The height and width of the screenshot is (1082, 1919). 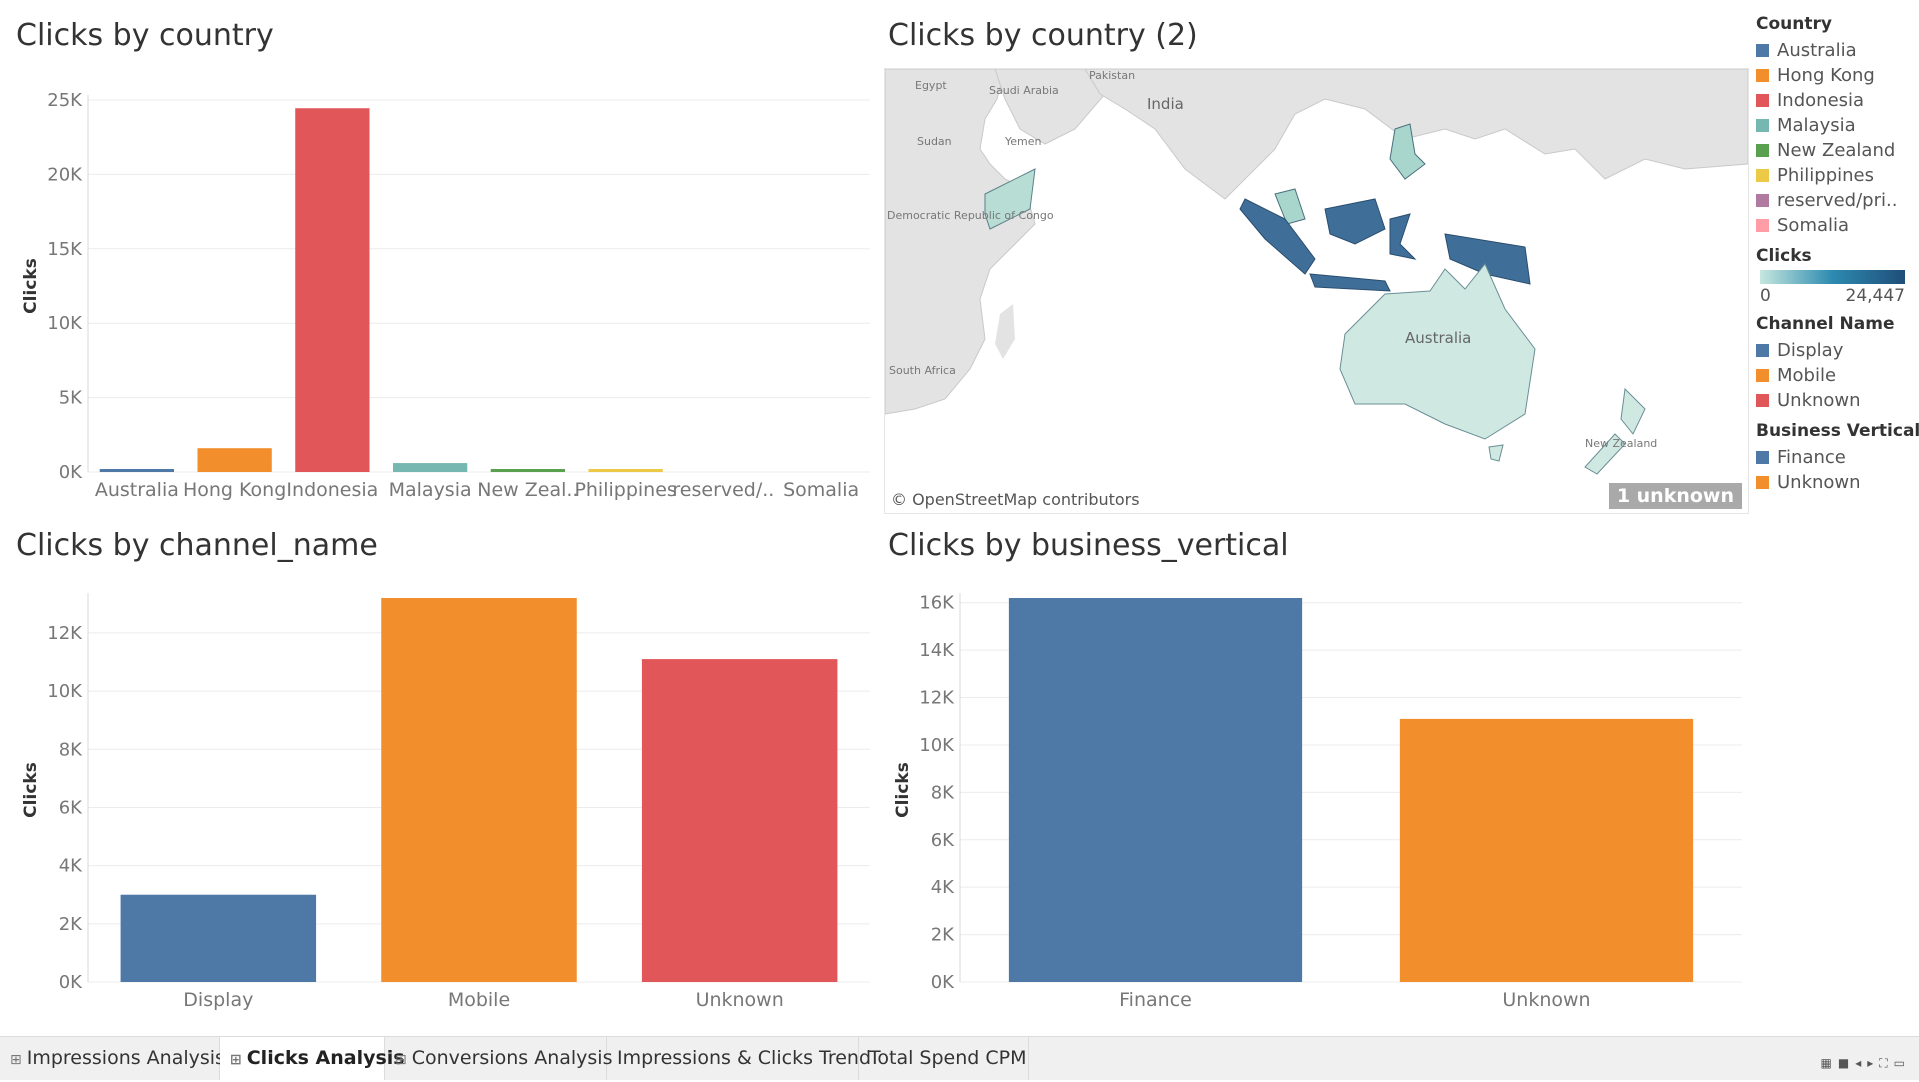 I want to click on y-tick-label: 15K, so click(x=65, y=249).